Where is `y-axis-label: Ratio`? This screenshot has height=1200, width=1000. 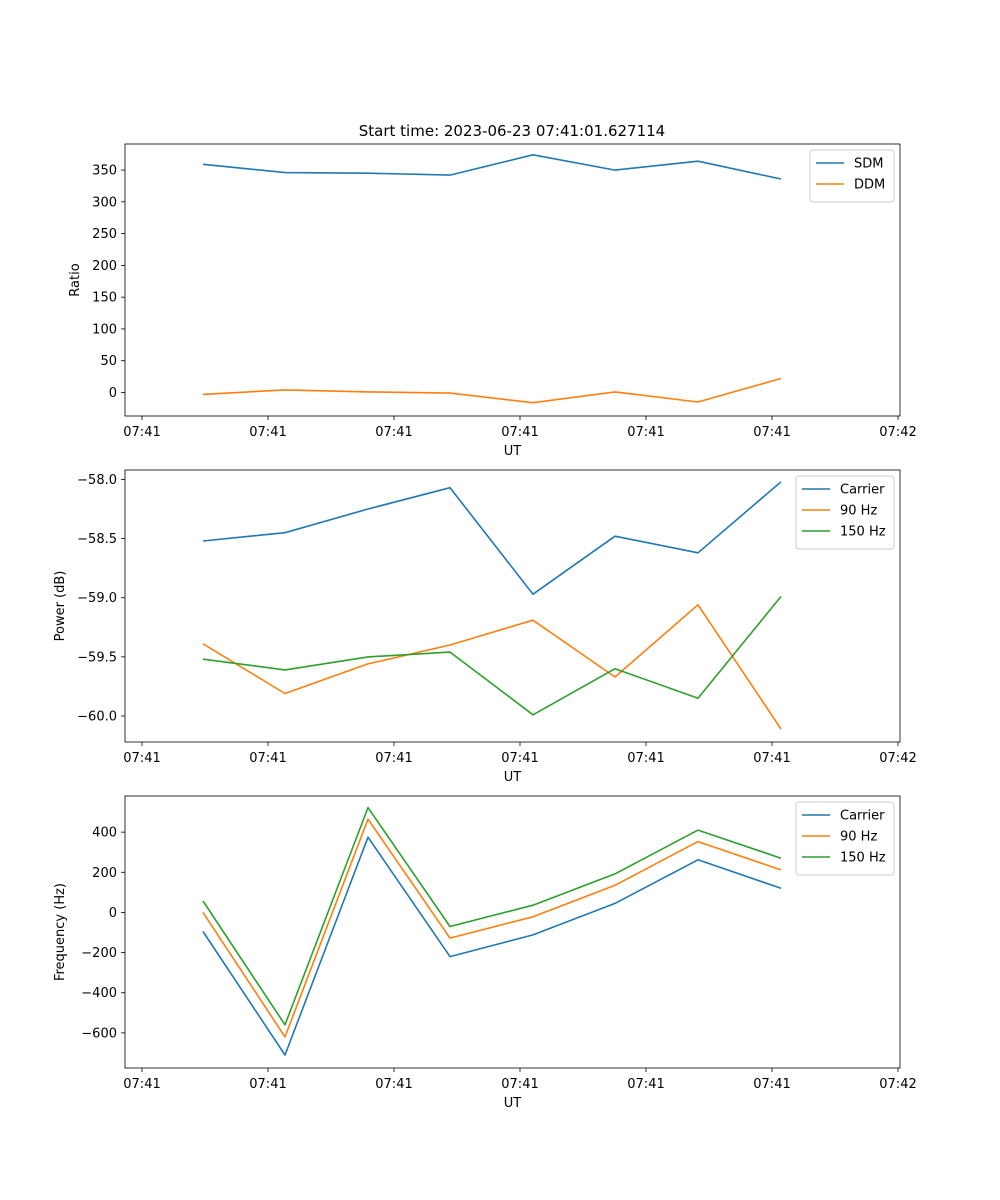
y-axis-label: Ratio is located at coordinates (75, 279).